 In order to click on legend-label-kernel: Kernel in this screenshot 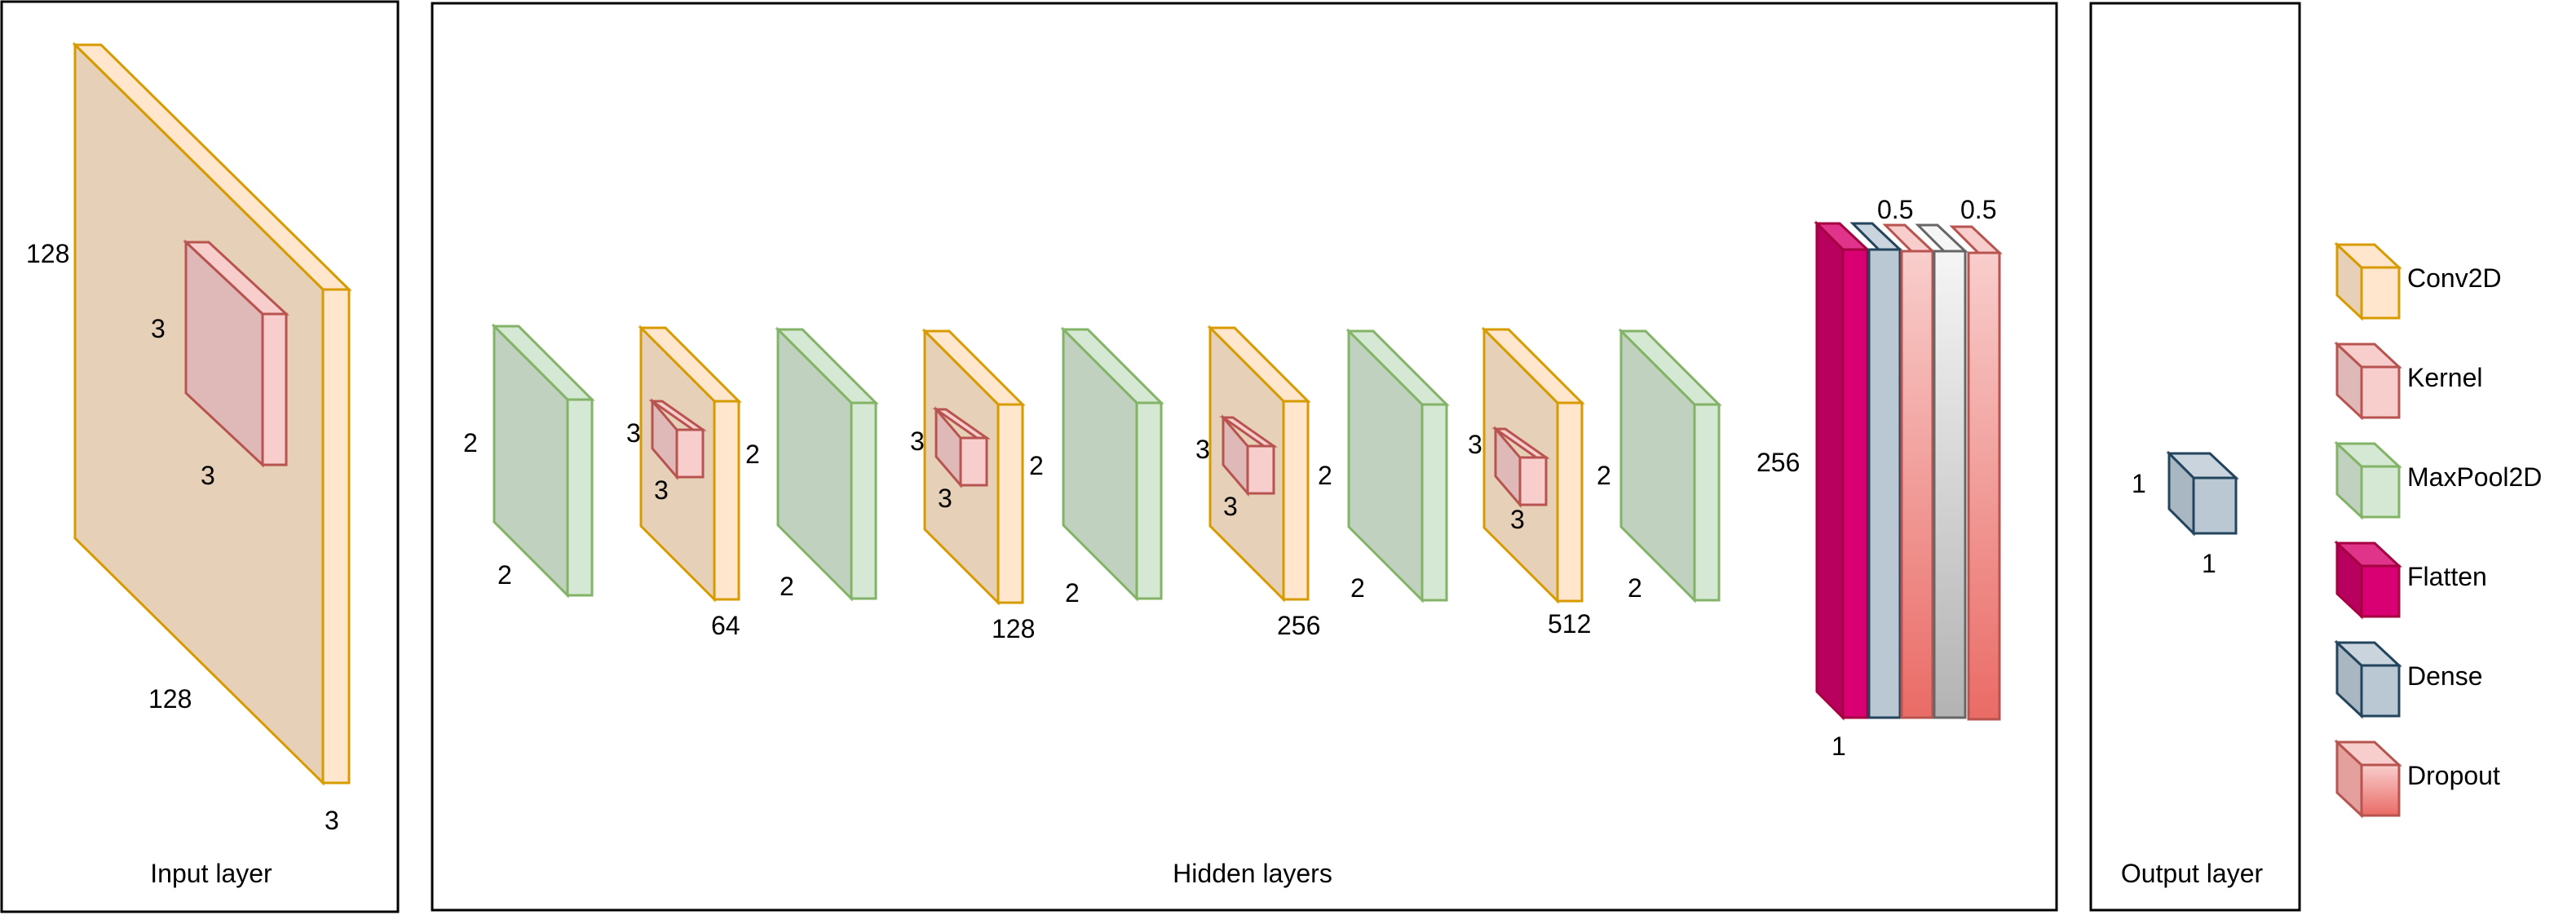, I will do `click(2445, 378)`.